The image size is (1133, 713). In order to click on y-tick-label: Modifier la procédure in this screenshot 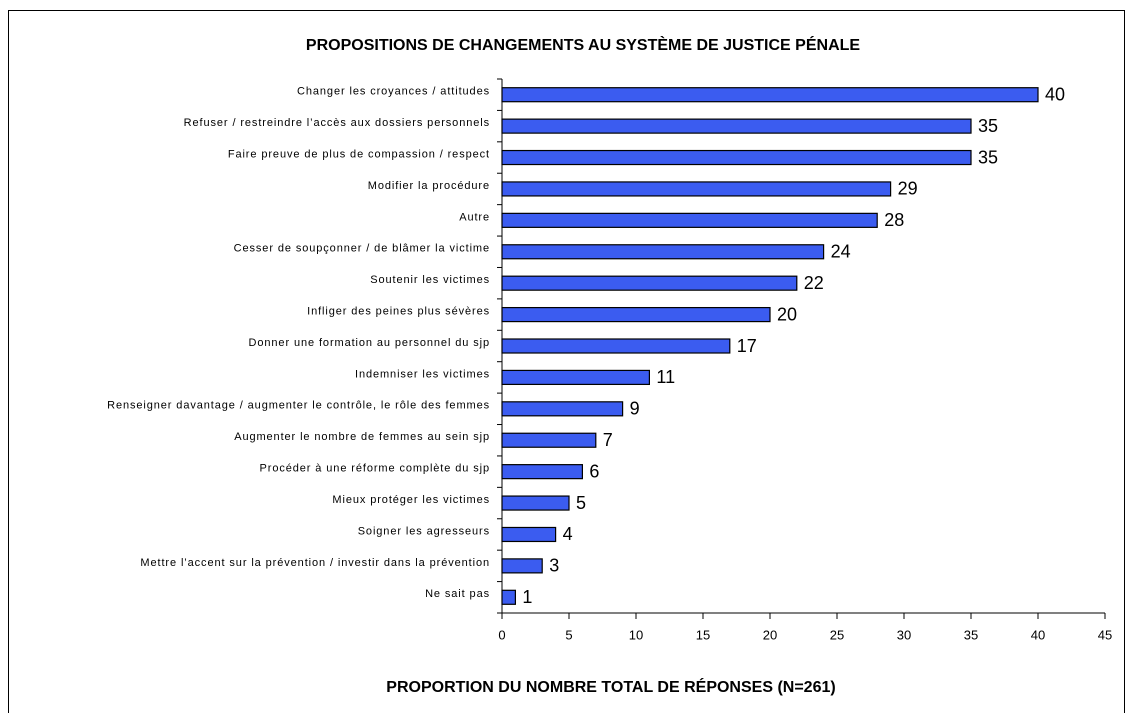, I will do `click(429, 186)`.